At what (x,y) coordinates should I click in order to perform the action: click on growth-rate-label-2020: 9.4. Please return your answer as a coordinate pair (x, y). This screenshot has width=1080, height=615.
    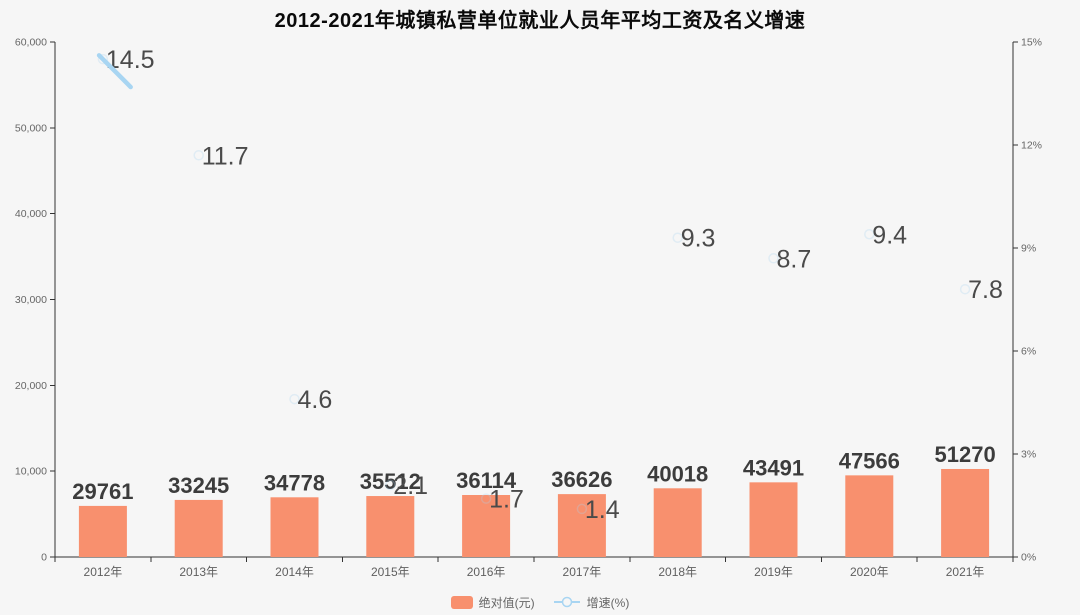
    Looking at the image, I should click on (889, 235).